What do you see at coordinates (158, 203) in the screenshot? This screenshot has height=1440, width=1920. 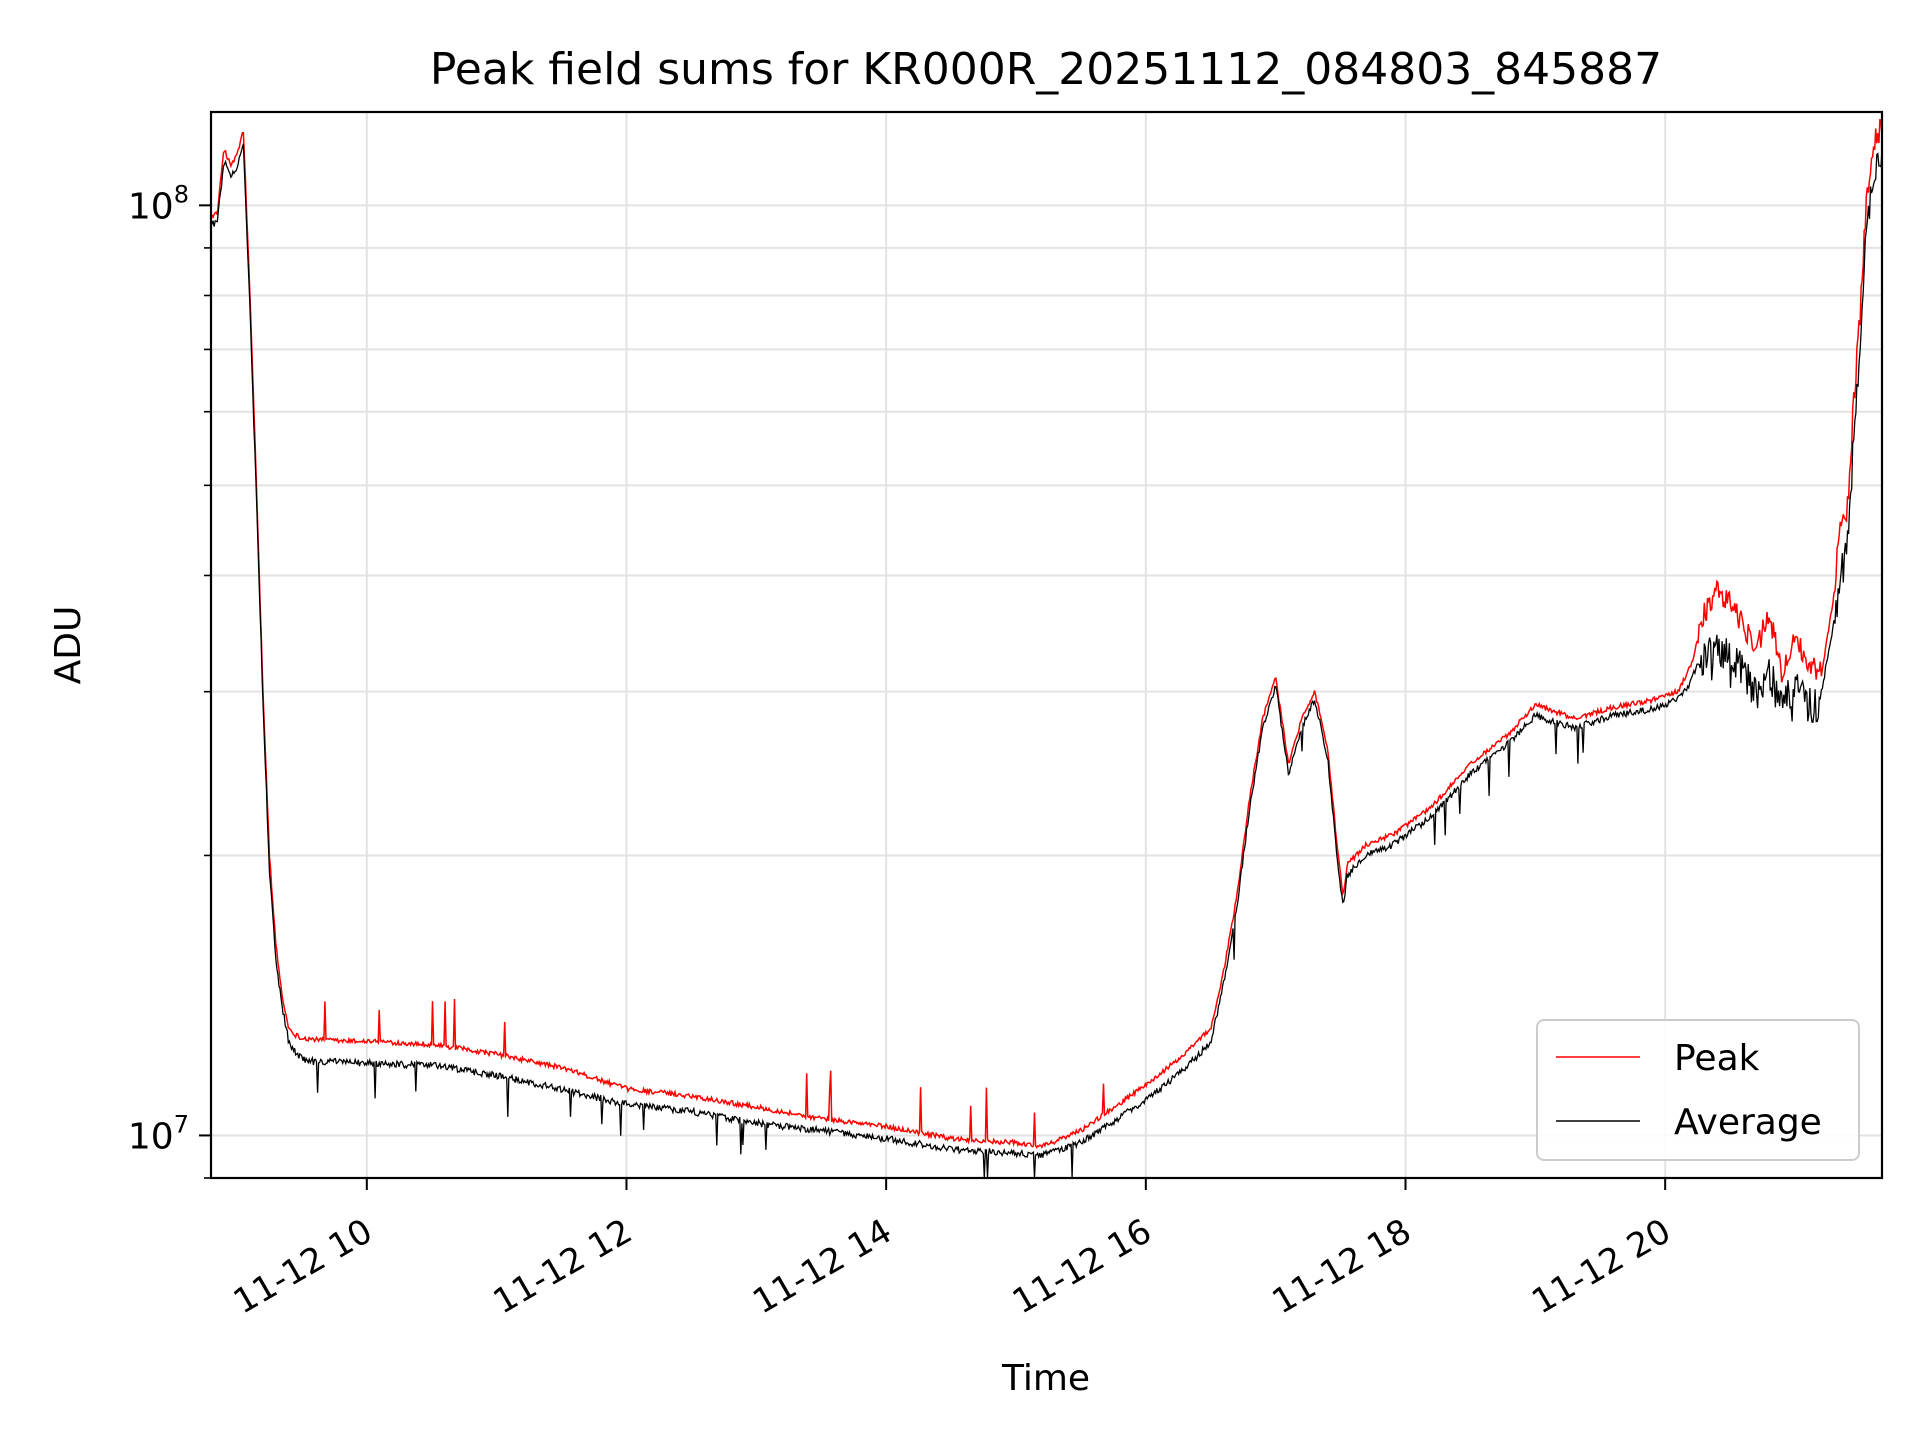 I see `y-tick-label: 10⁸` at bounding box center [158, 203].